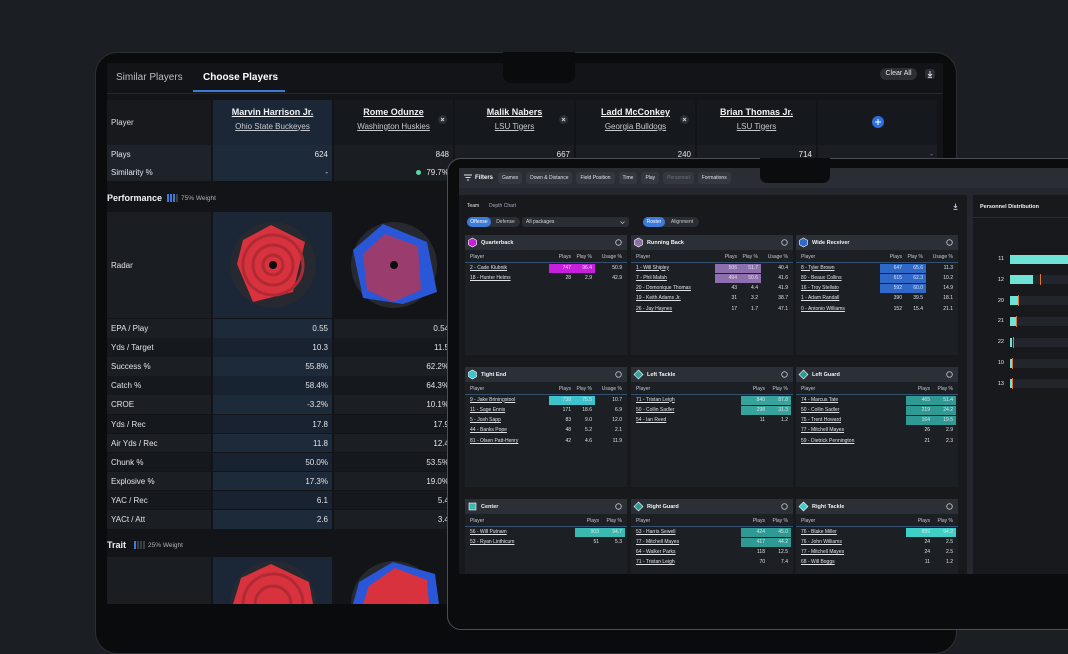 The image size is (1068, 654). Describe the element at coordinates (654, 308) in the screenshot. I see `player-link: 26 - Jay Haynes` at that location.